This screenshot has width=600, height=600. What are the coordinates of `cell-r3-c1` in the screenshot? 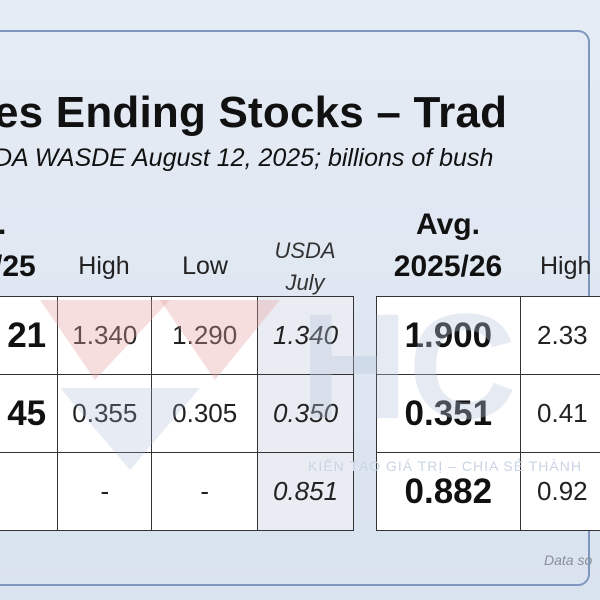 It's located at (29, 491).